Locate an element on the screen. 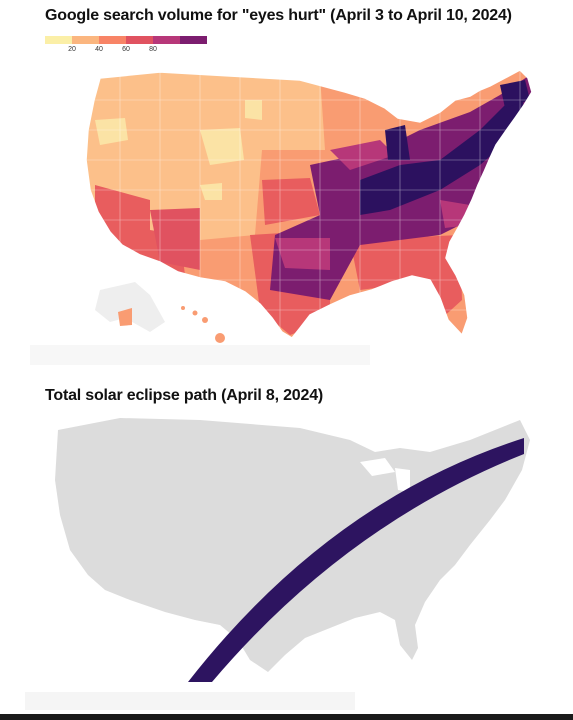 This screenshot has width=573, height=720. michigan-region is located at coordinates (397, 142).